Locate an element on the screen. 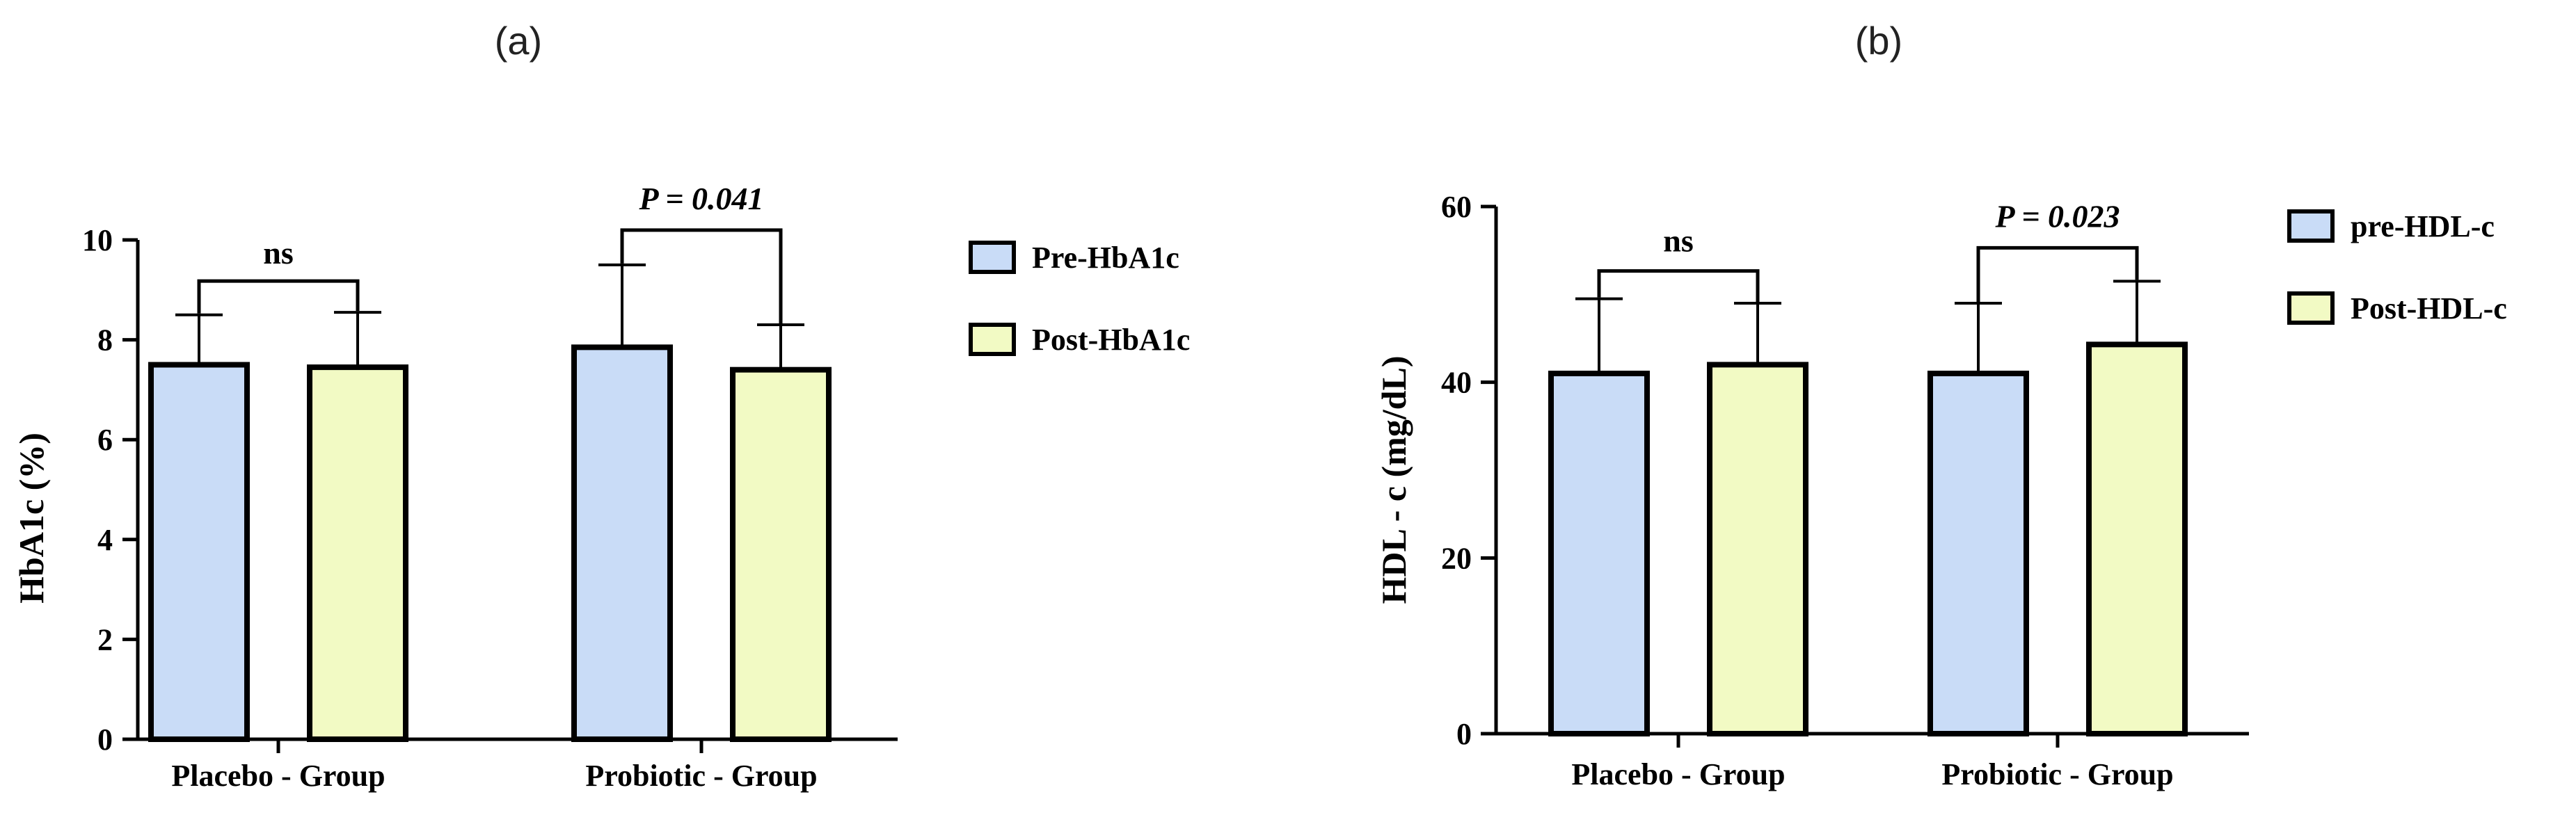 The width and height of the screenshot is (2576, 822). y-tick-label: 4 is located at coordinates (105, 540).